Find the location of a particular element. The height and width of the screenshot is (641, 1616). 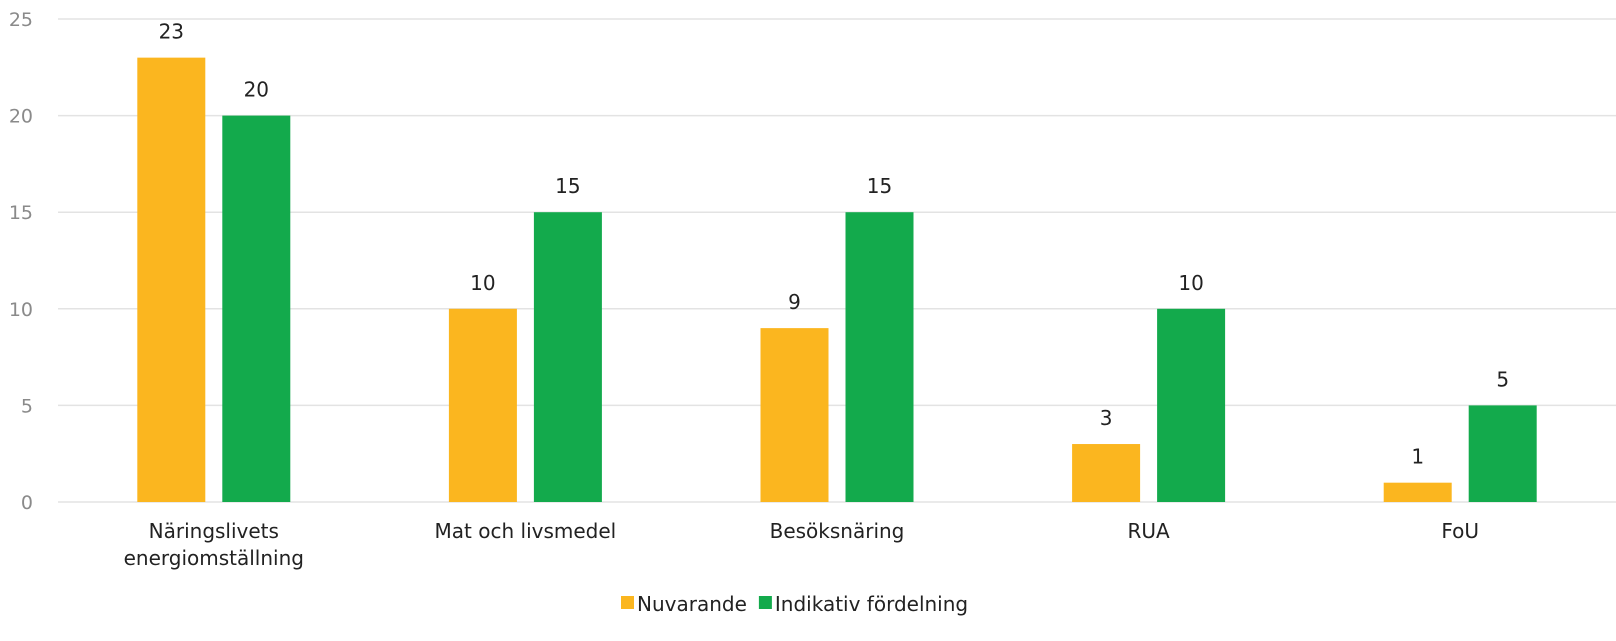

data-label: 23 is located at coordinates (171, 32).